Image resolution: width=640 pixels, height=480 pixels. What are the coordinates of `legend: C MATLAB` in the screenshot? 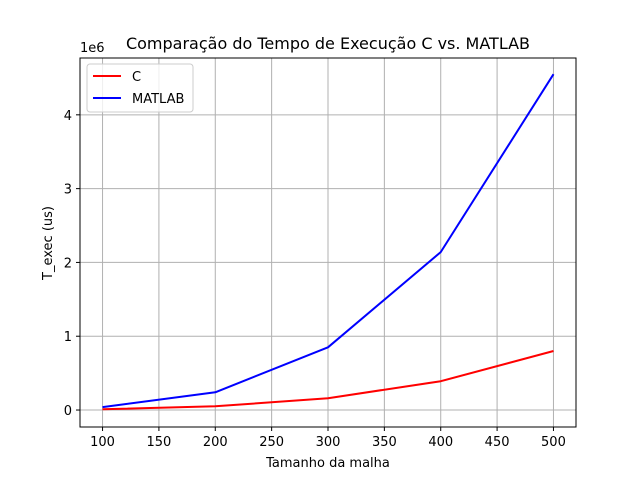 It's located at (140, 88).